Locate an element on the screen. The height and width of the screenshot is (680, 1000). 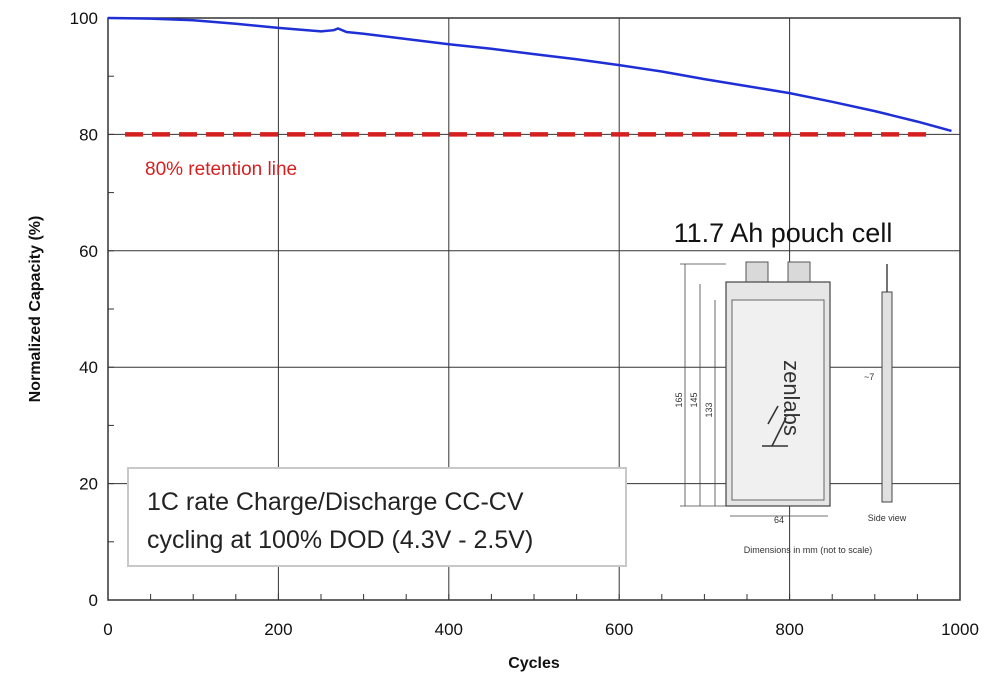
retention-line-label: 80% retention line is located at coordinates (221, 169).